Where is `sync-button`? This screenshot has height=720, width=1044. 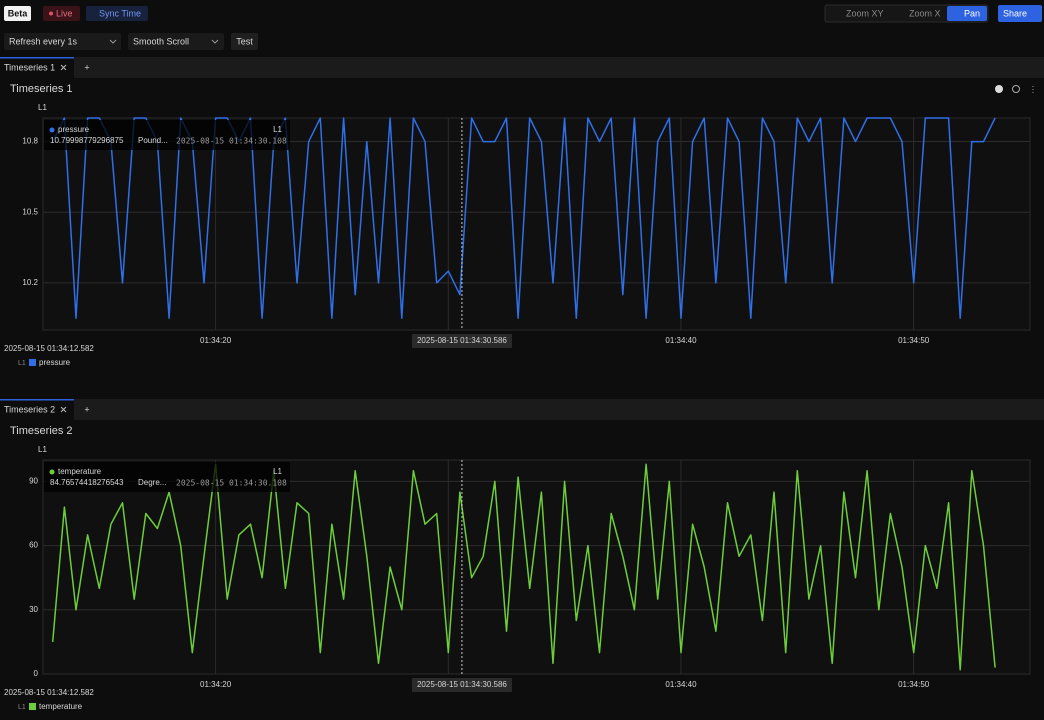 sync-button is located at coordinates (117, 13).